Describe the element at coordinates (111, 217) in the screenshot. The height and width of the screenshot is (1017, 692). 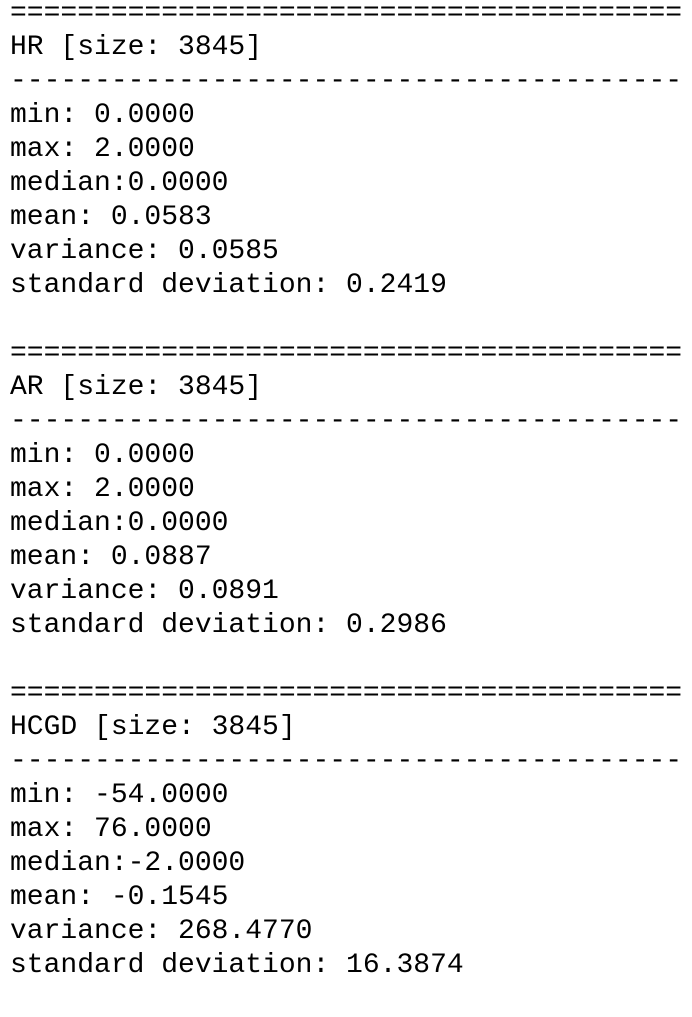
I see `stat-line: mean: 0.0583` at that location.